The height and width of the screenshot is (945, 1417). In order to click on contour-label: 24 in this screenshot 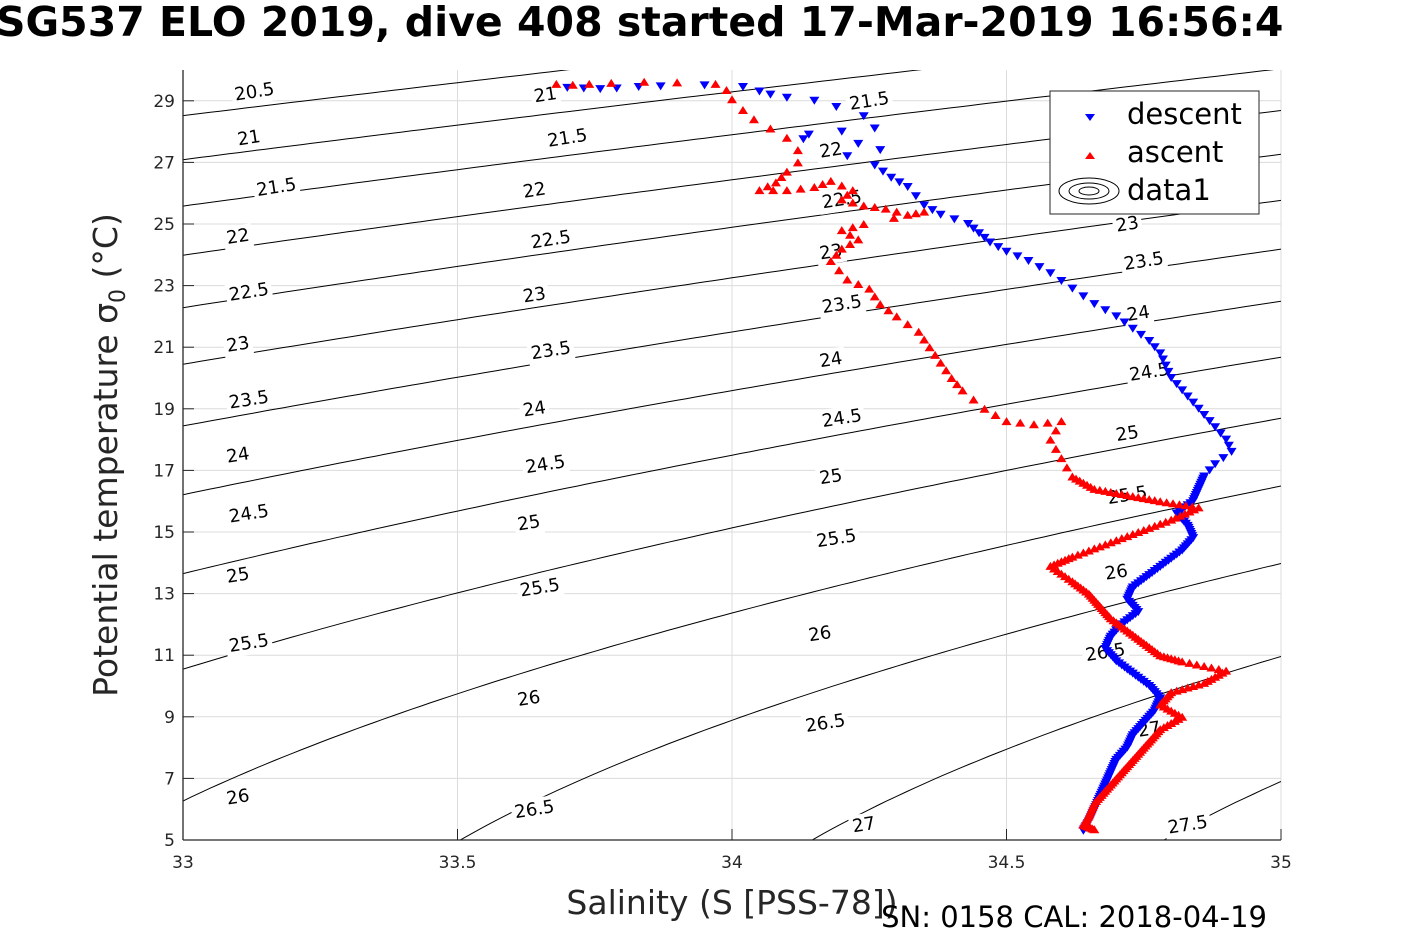, I will do `click(534, 409)`.